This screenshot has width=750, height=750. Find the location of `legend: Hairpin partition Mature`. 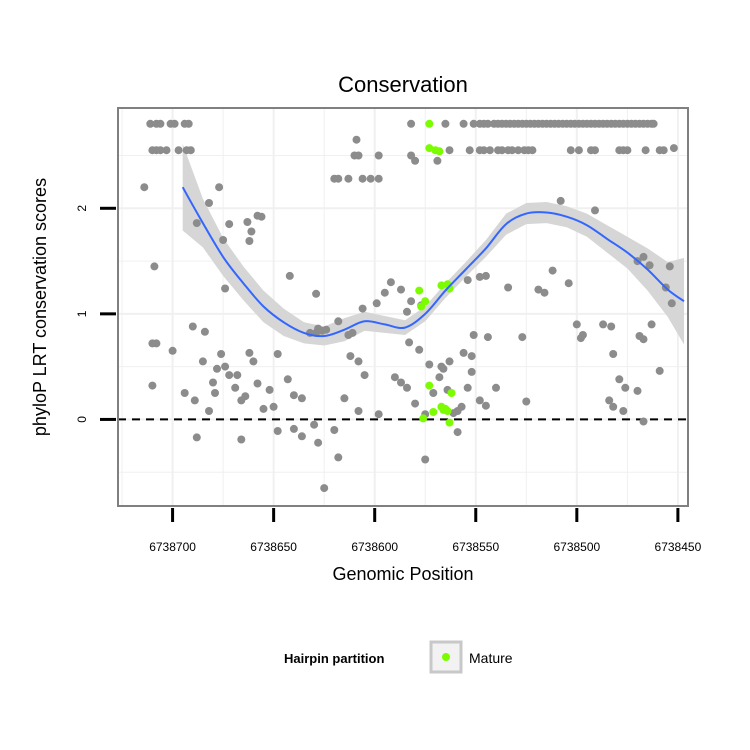

legend: Hairpin partition Mature is located at coordinates (398, 657).